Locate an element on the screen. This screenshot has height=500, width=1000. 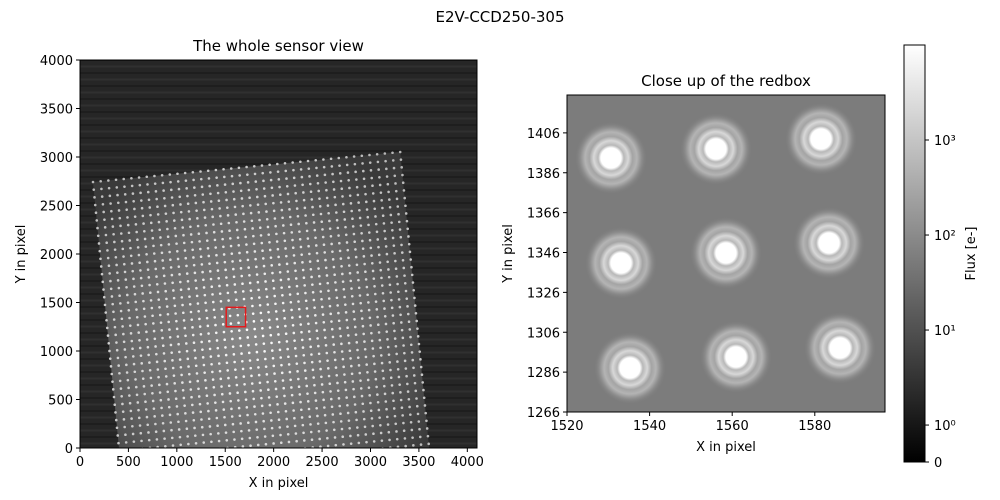
y-tick-label: 2000 is located at coordinates (56, 255).